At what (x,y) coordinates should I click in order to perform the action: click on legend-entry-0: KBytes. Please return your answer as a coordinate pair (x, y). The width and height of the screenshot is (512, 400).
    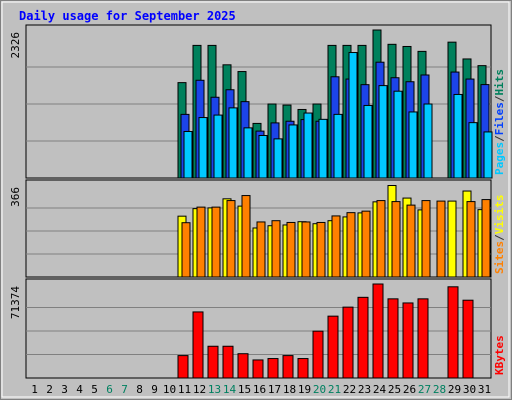
    Looking at the image, I should click on (499, 355).